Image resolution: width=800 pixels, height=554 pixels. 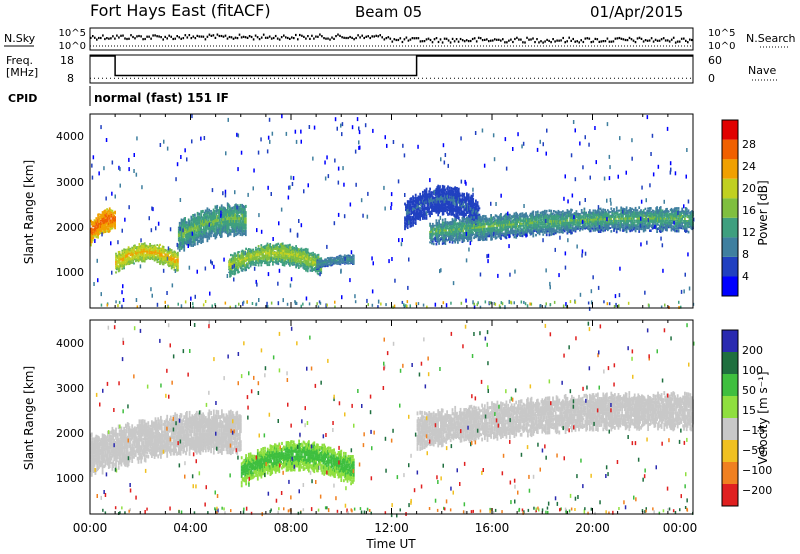 What do you see at coordinates (771, 38) in the screenshot?
I see `noise-right-label: N.Search` at bounding box center [771, 38].